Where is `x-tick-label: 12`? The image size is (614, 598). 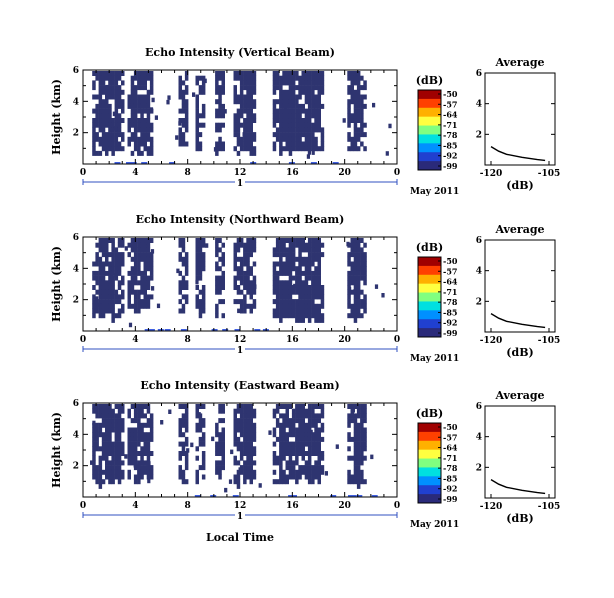
x-tick-label: 12 is located at coordinates (240, 506).